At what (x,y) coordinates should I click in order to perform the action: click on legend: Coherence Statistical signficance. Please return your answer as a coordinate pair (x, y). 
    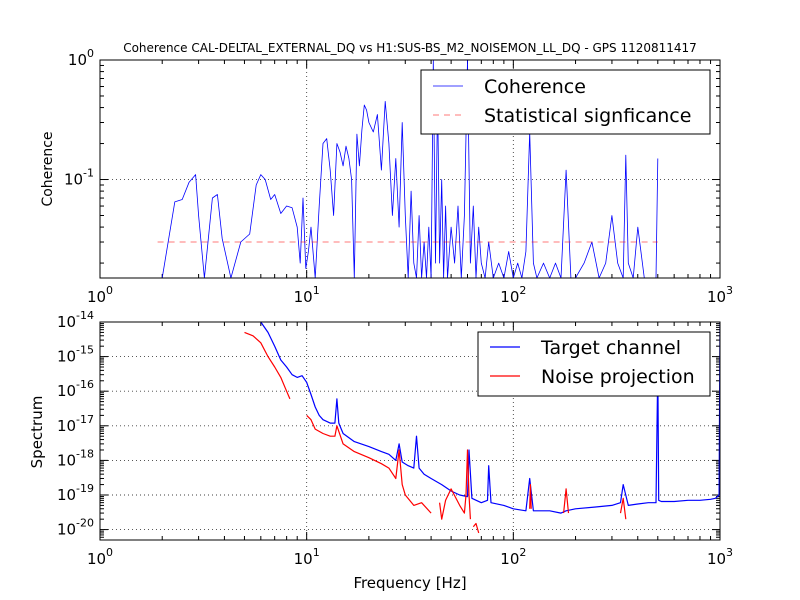
    Looking at the image, I should click on (565, 102).